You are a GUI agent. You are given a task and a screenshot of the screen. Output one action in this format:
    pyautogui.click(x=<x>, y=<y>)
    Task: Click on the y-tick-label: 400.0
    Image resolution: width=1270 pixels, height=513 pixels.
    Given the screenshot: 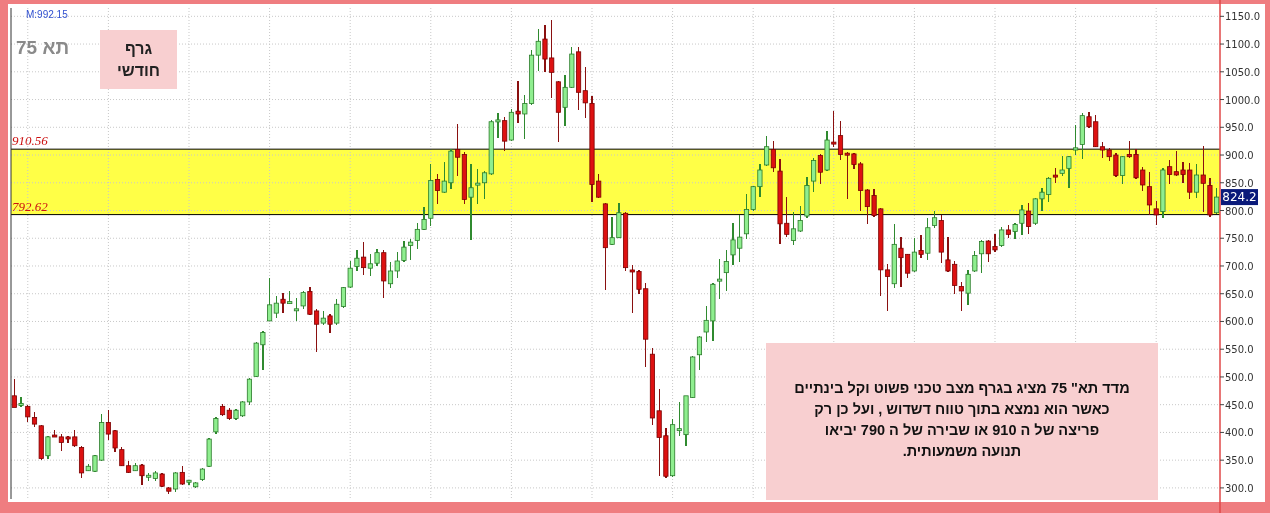 What is the action you would take?
    pyautogui.click(x=1239, y=433)
    